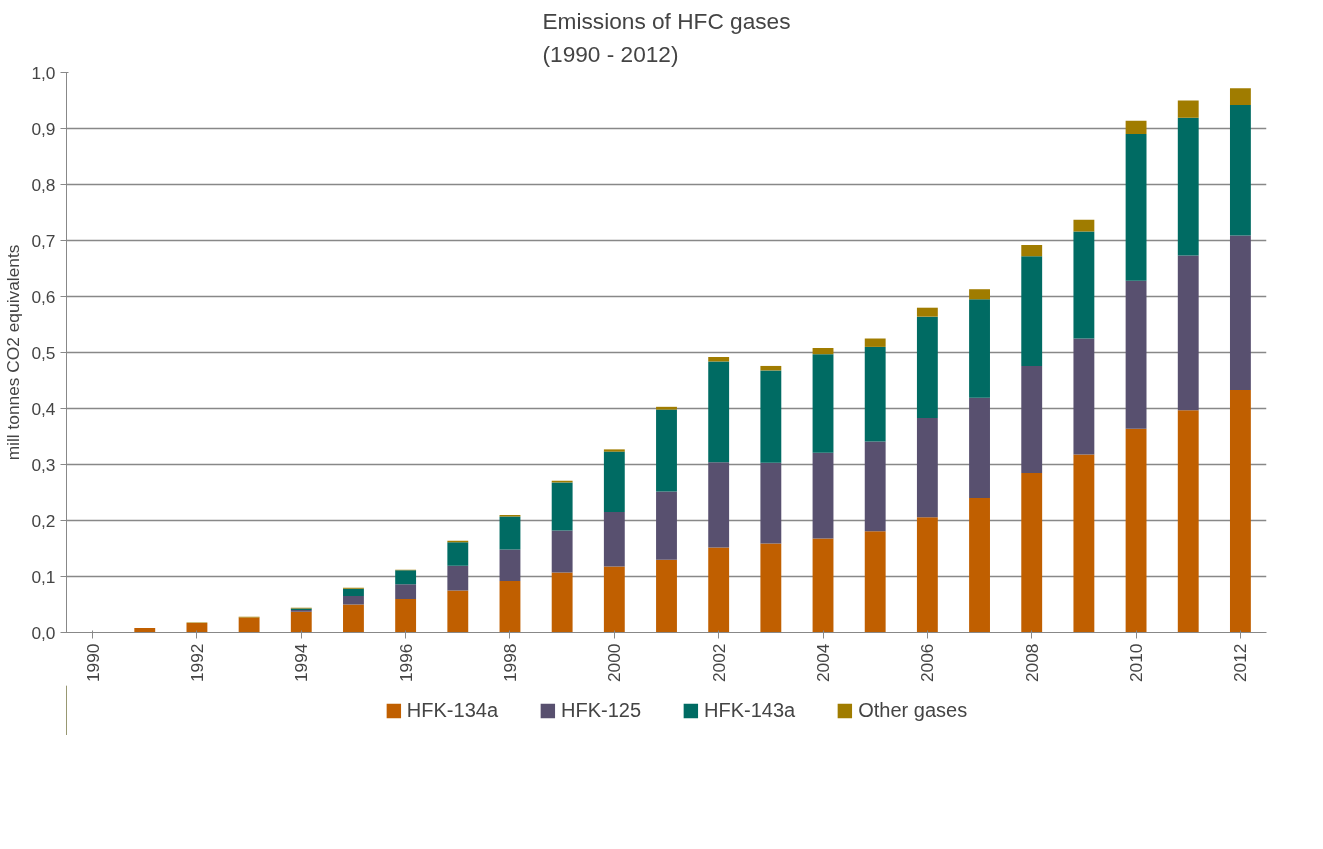 The width and height of the screenshot is (1323, 849). I want to click on legend-label: Other gases, so click(913, 710).